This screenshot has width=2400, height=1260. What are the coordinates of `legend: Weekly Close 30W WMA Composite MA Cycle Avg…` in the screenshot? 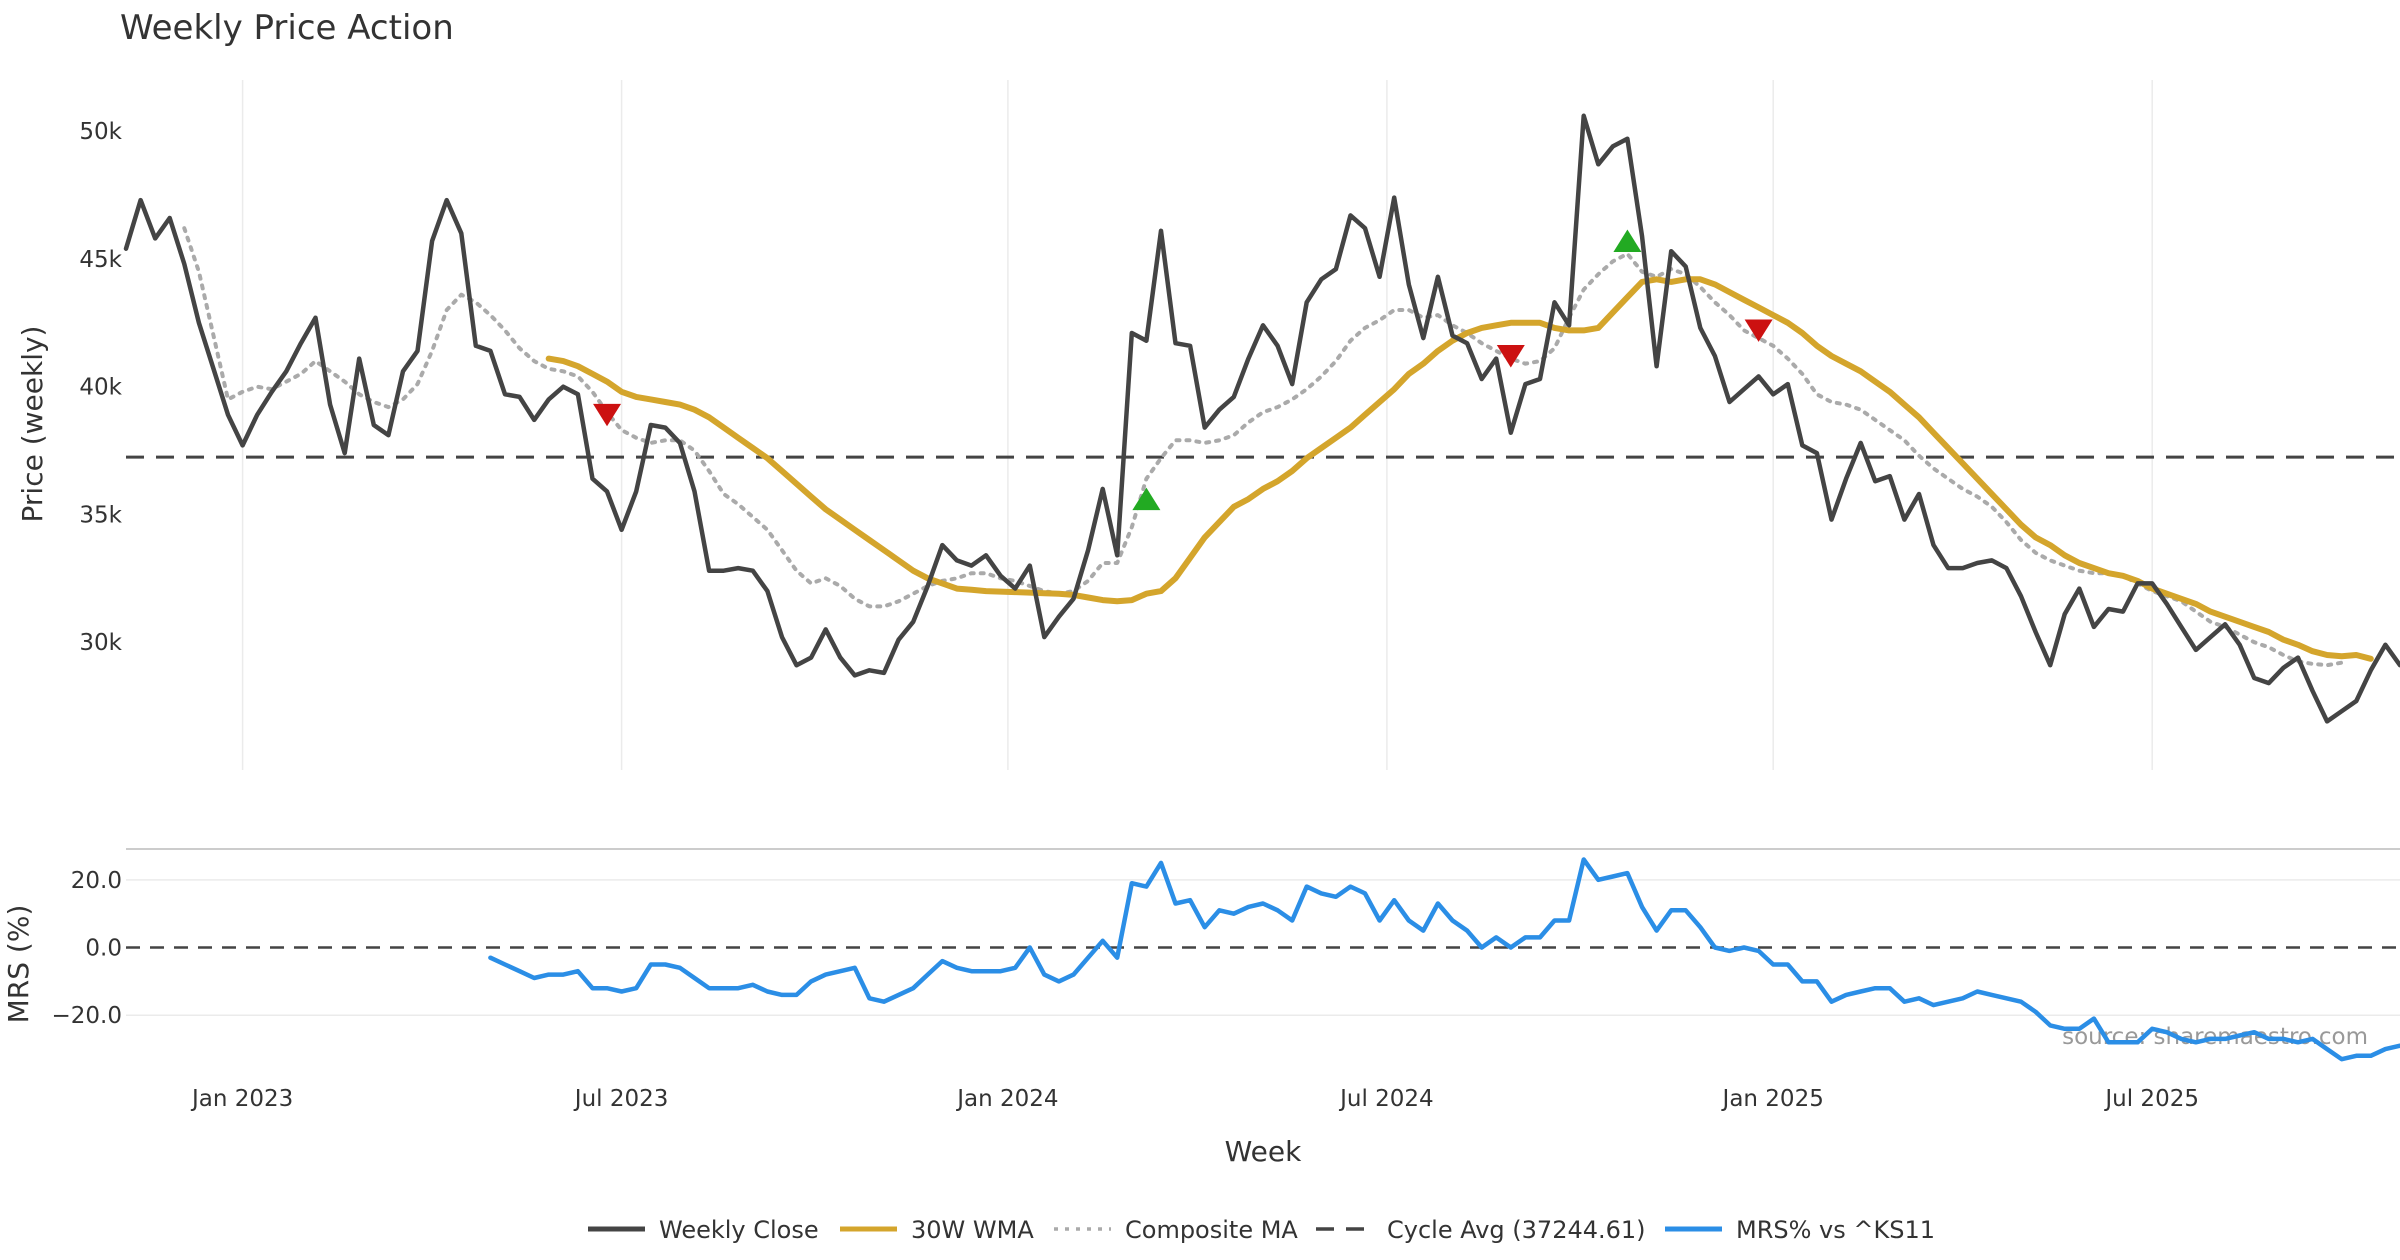 It's located at (1261, 1230).